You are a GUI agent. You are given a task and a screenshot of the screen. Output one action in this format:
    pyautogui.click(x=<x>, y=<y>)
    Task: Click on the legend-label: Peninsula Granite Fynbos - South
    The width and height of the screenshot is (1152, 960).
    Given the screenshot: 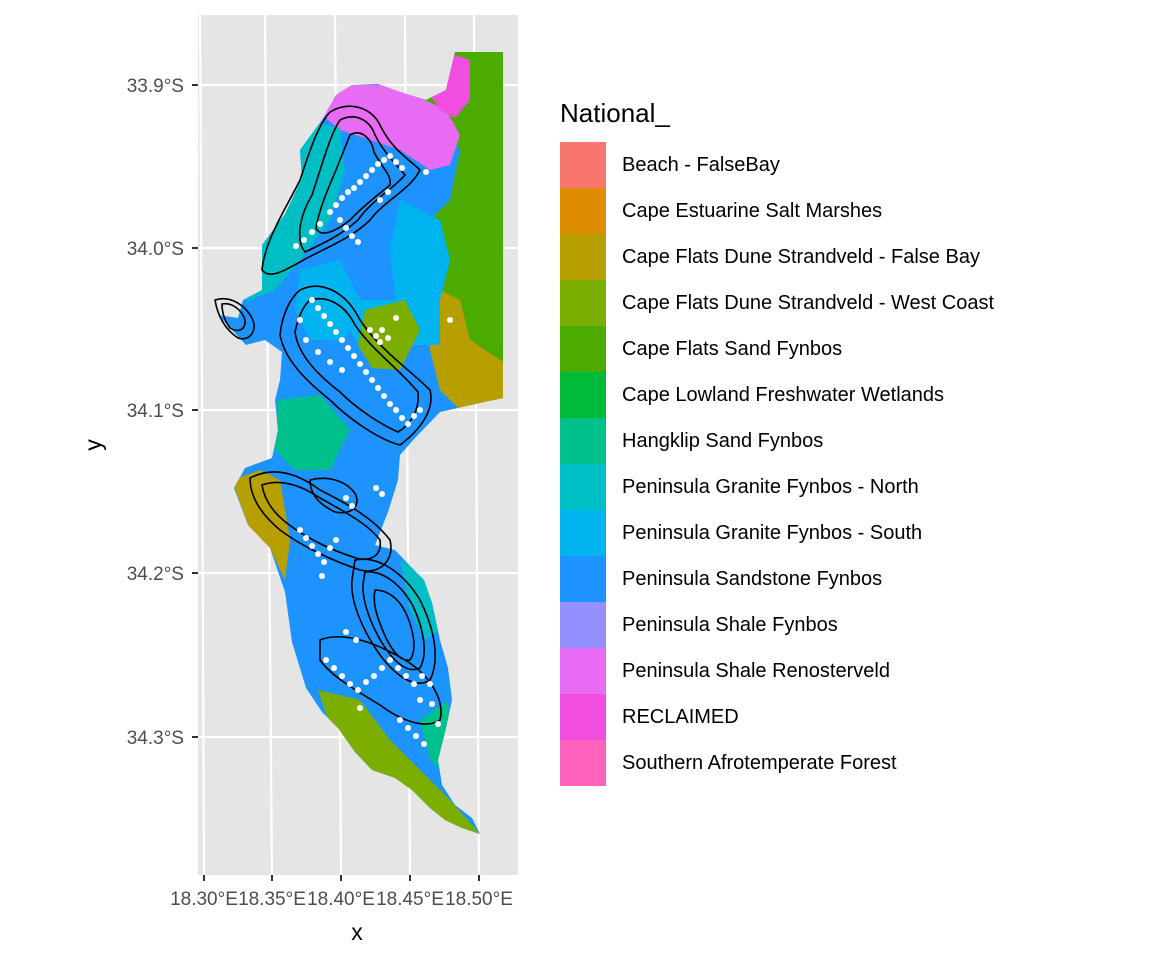 What is the action you would take?
    pyautogui.click(x=772, y=532)
    